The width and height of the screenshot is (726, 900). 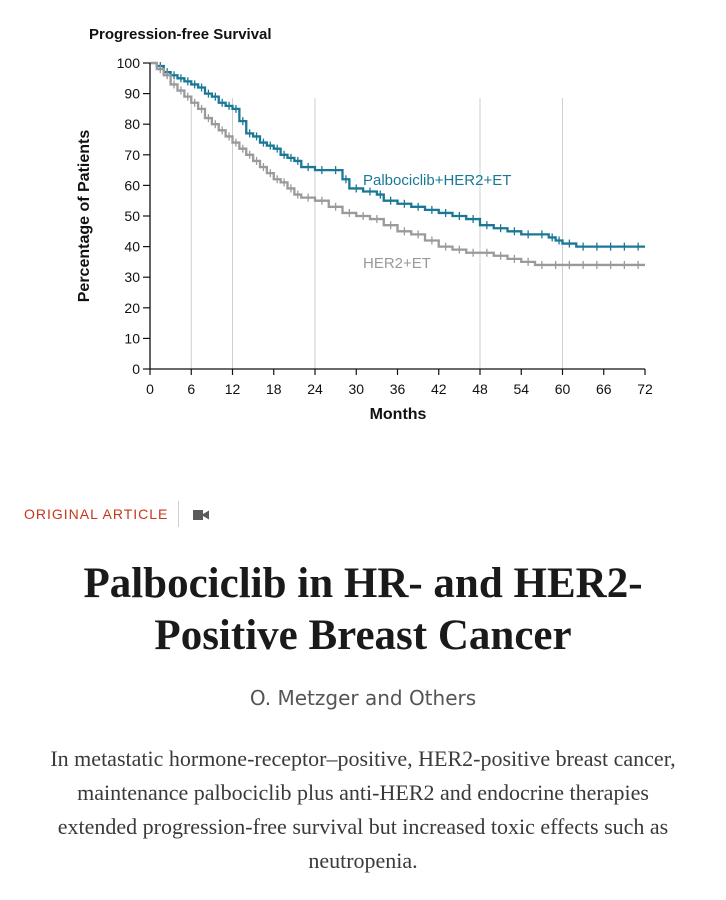 I want to click on x-tick-label: 66, so click(x=604, y=389).